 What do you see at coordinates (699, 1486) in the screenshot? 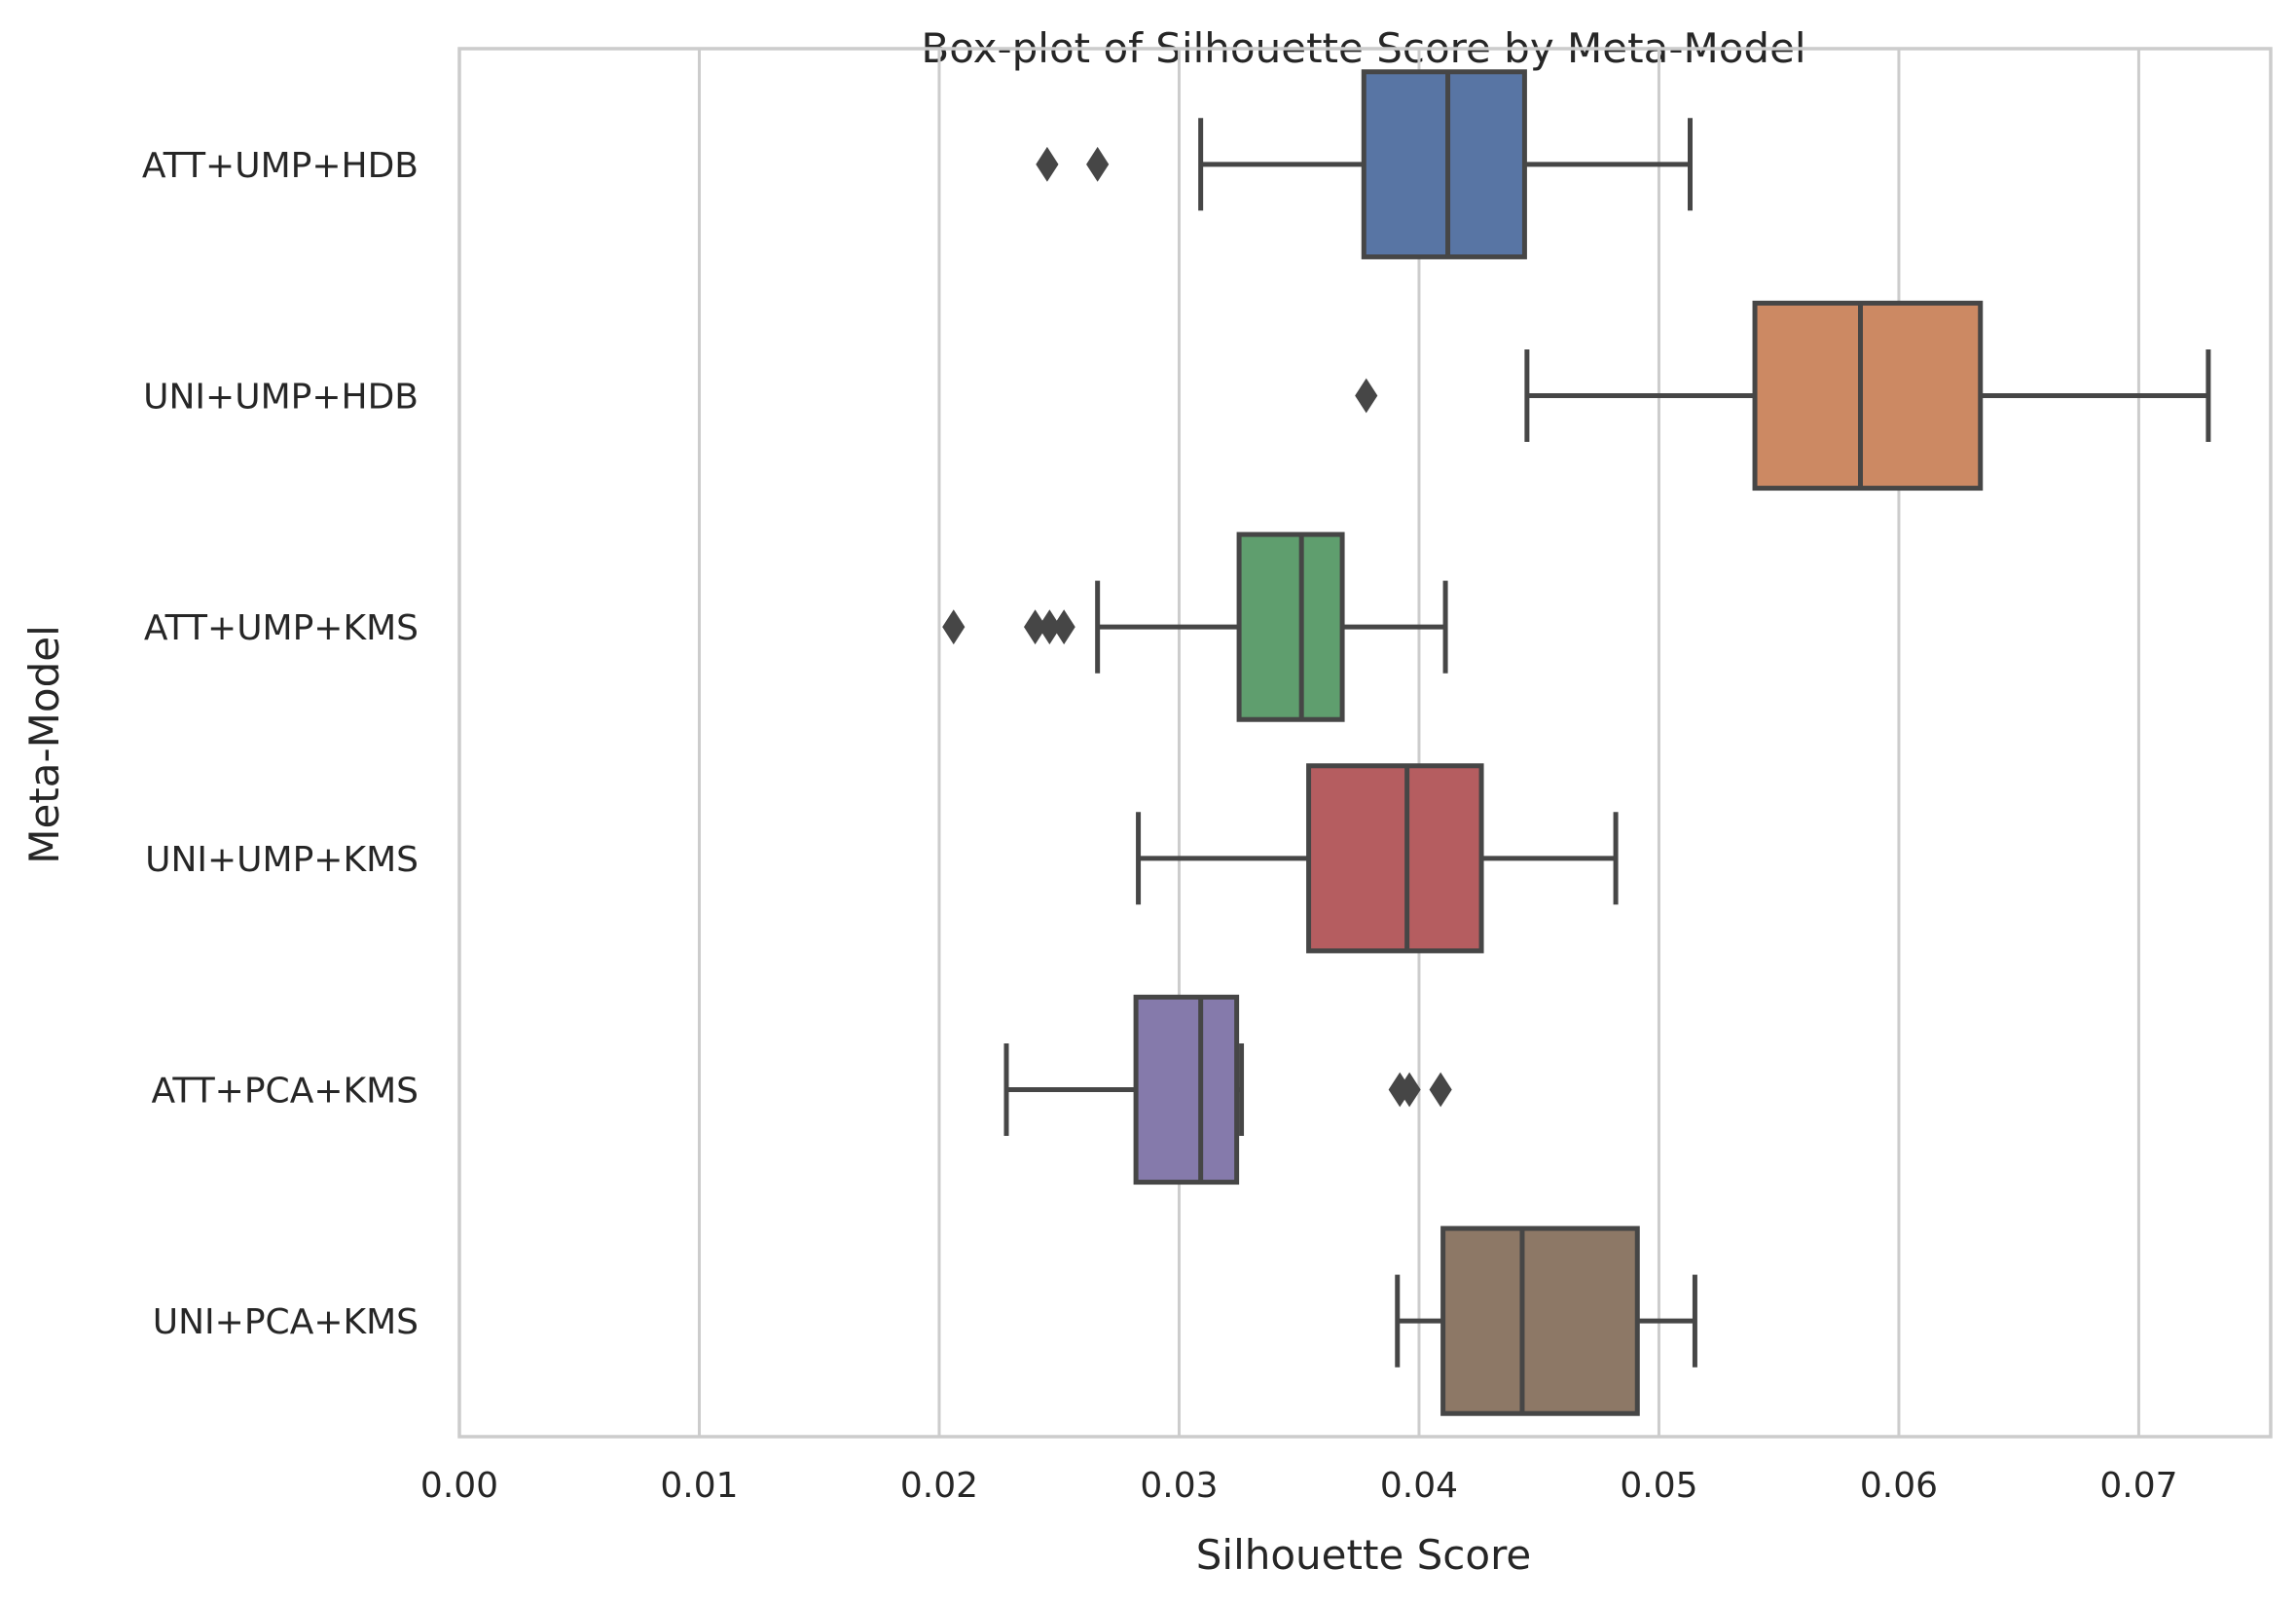
I see `x-tick-label: 0.01` at bounding box center [699, 1486].